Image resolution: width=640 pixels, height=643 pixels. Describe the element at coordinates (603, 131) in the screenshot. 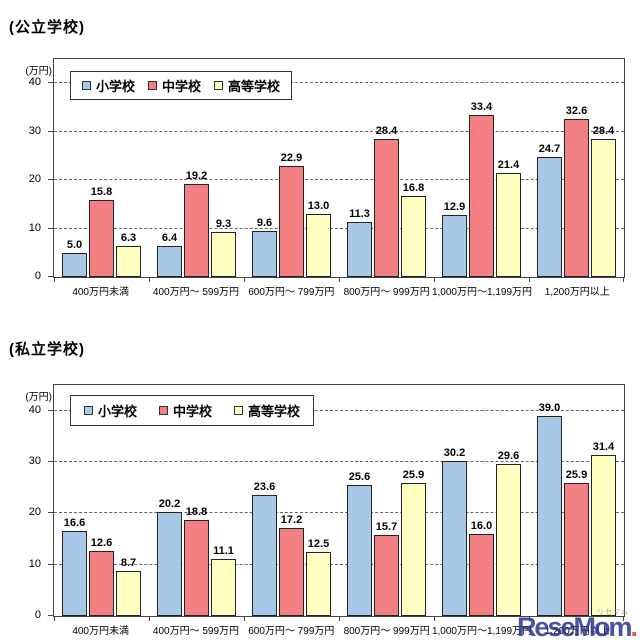

I see `bar-value-label: 28.4` at that location.